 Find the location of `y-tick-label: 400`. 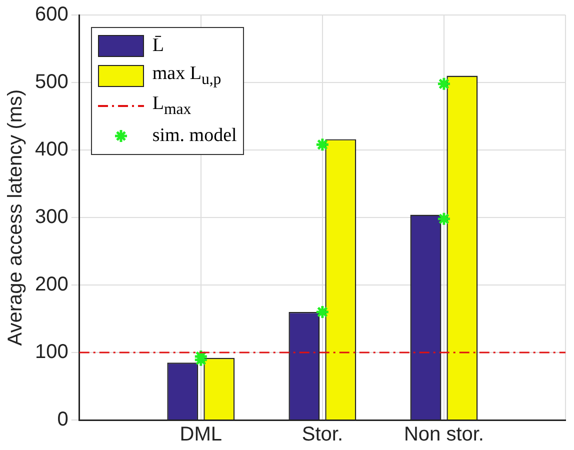

y-tick-label: 400 is located at coordinates (51, 149).